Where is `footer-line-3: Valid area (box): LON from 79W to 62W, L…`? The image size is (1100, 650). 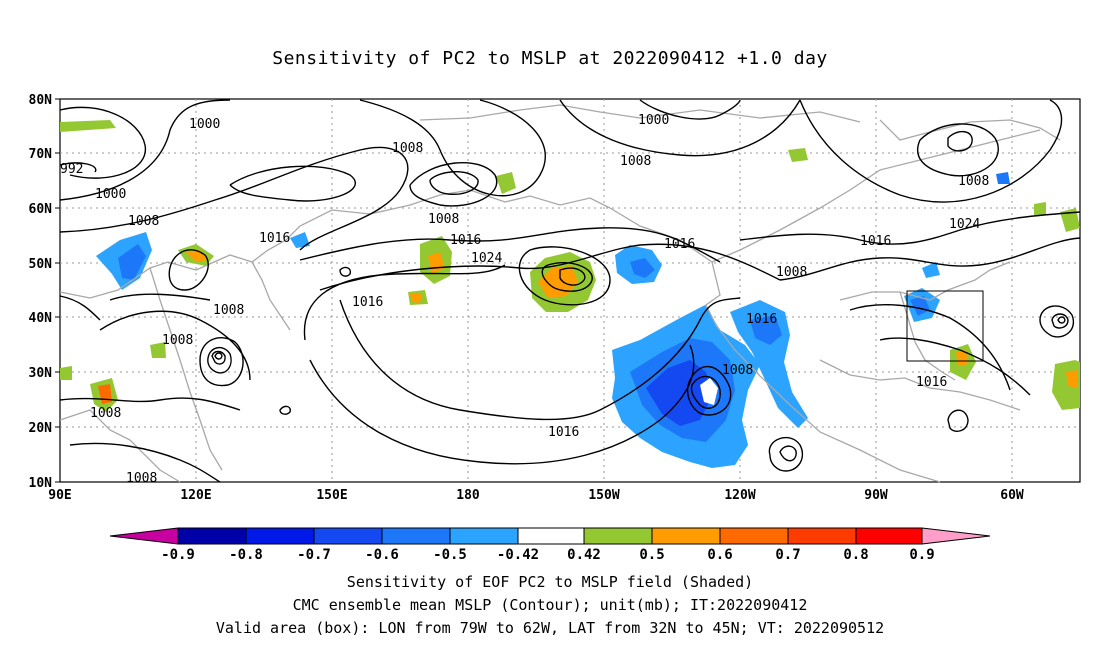 footer-line-3: Valid area (box): LON from 79W to 62W, L… is located at coordinates (550, 628).